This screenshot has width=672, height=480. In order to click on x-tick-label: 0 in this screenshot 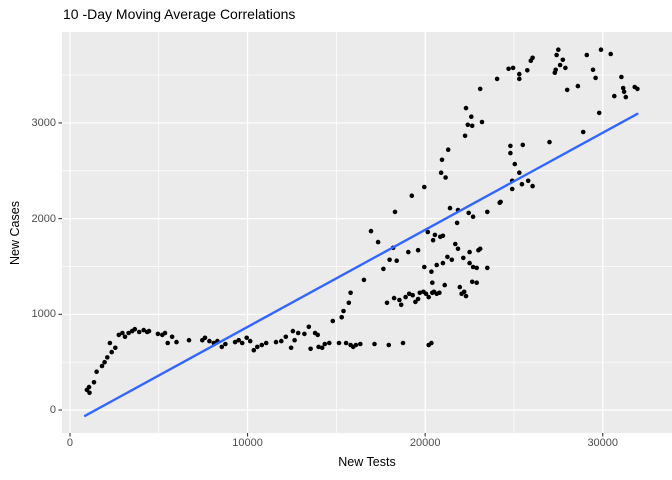, I will do `click(70, 443)`.